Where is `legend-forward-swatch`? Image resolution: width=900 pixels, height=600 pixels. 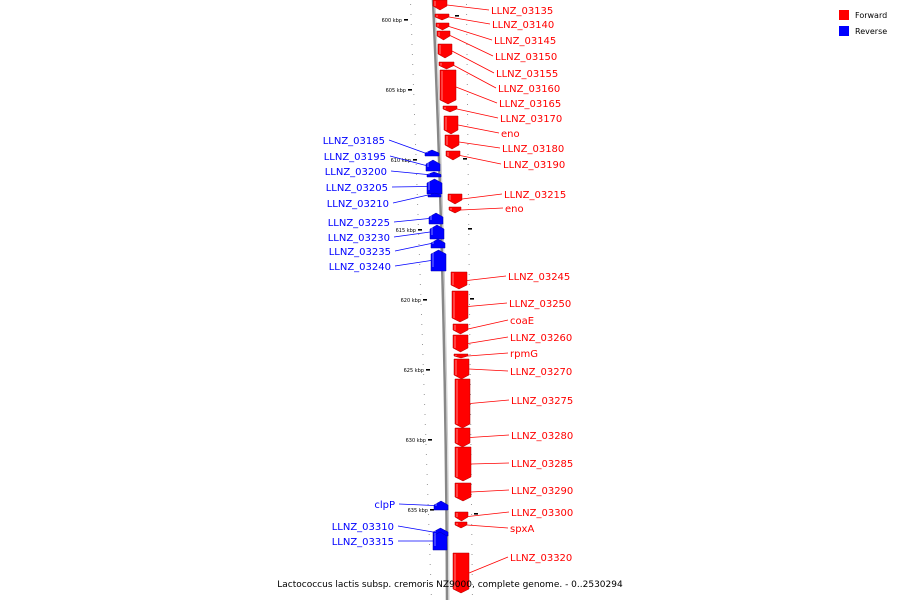
legend-forward-swatch is located at coordinates (844, 15).